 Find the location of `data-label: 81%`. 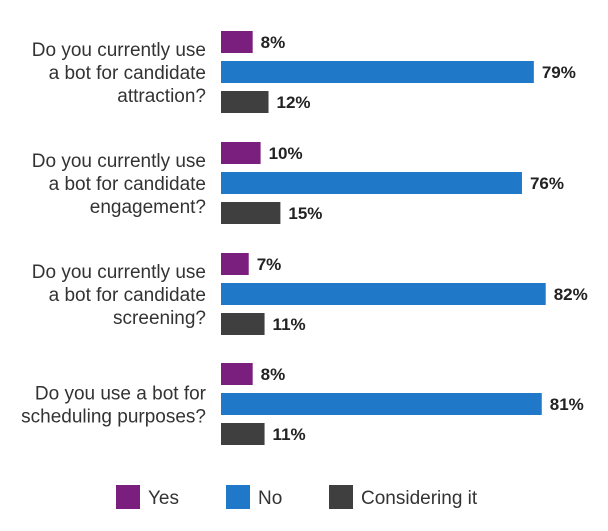

data-label: 81% is located at coordinates (567, 404).